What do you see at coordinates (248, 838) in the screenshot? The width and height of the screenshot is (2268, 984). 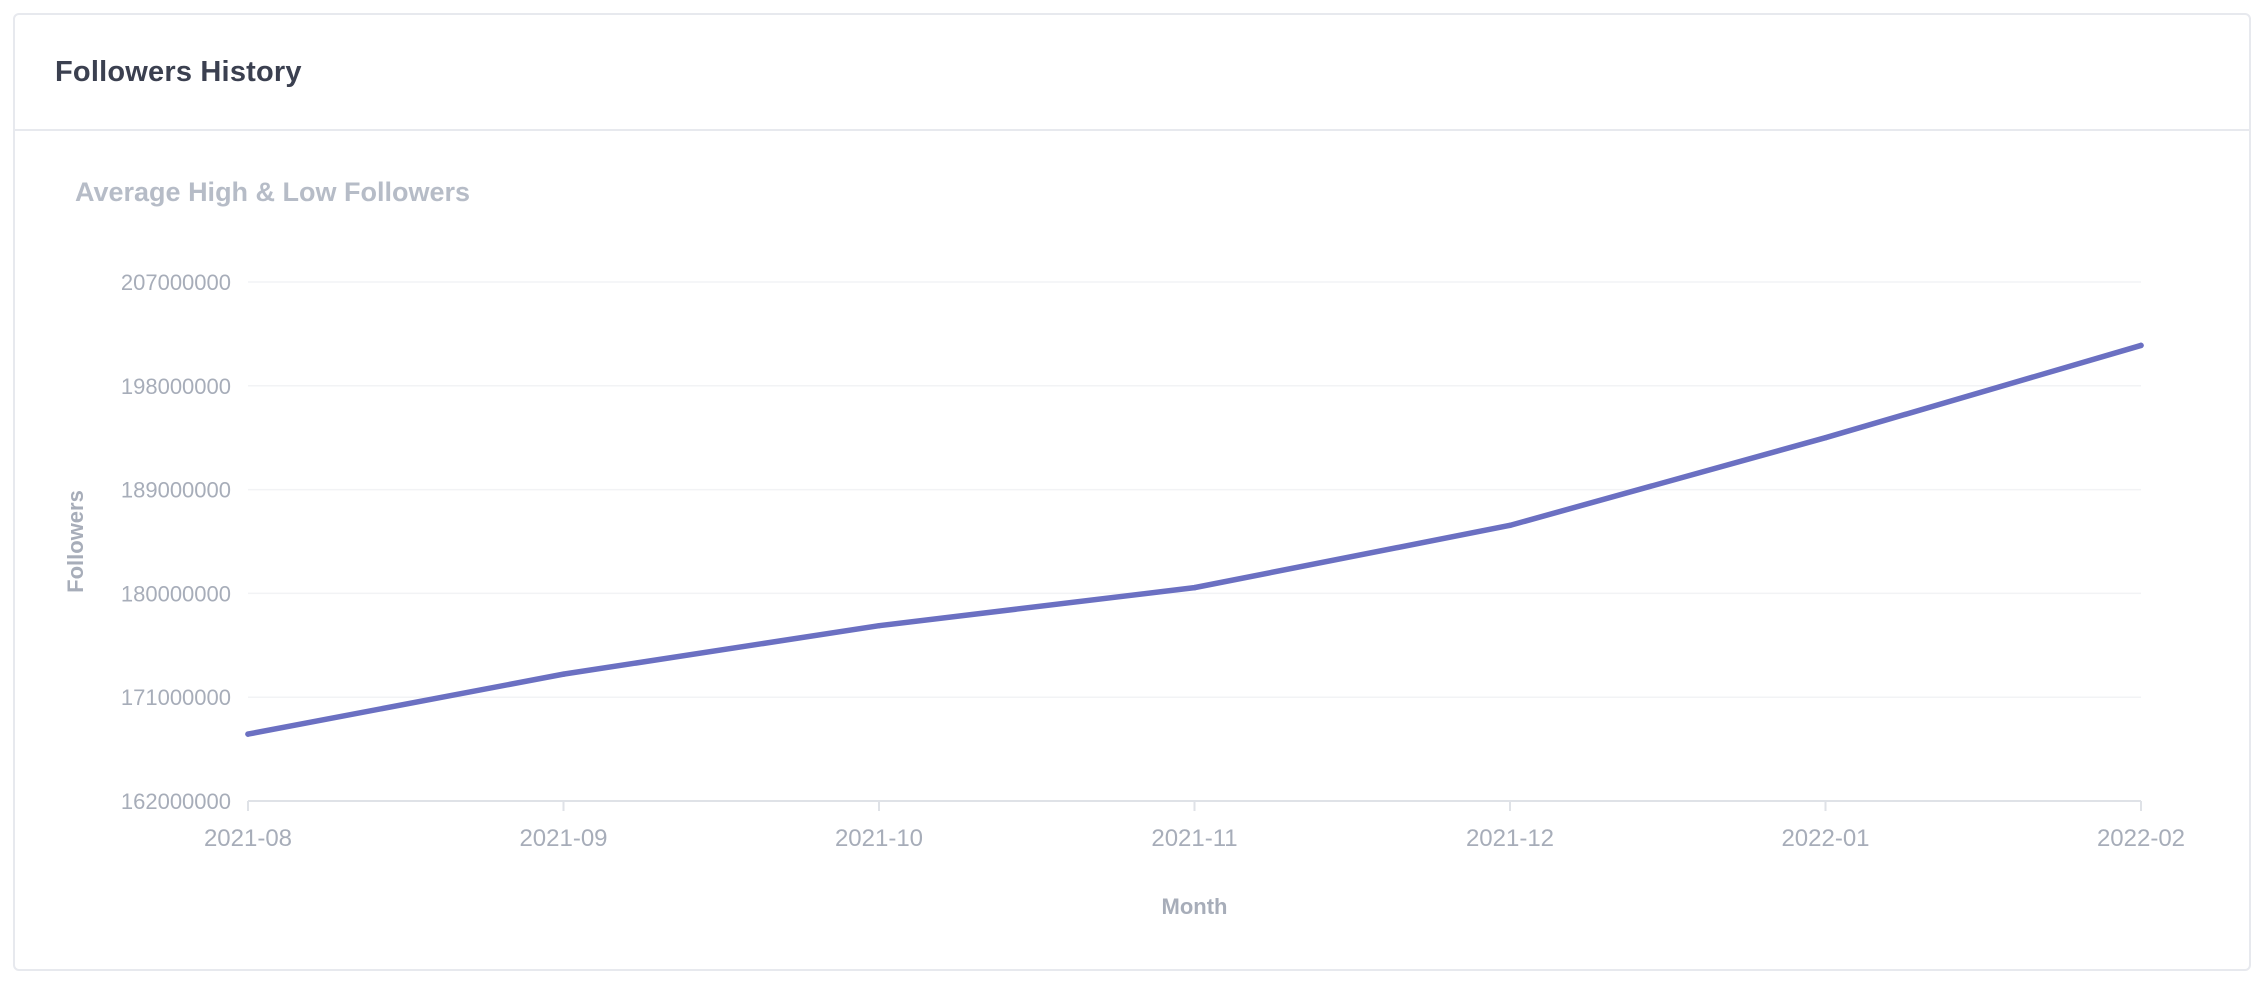 I see `x-tick-label: 2021-08` at bounding box center [248, 838].